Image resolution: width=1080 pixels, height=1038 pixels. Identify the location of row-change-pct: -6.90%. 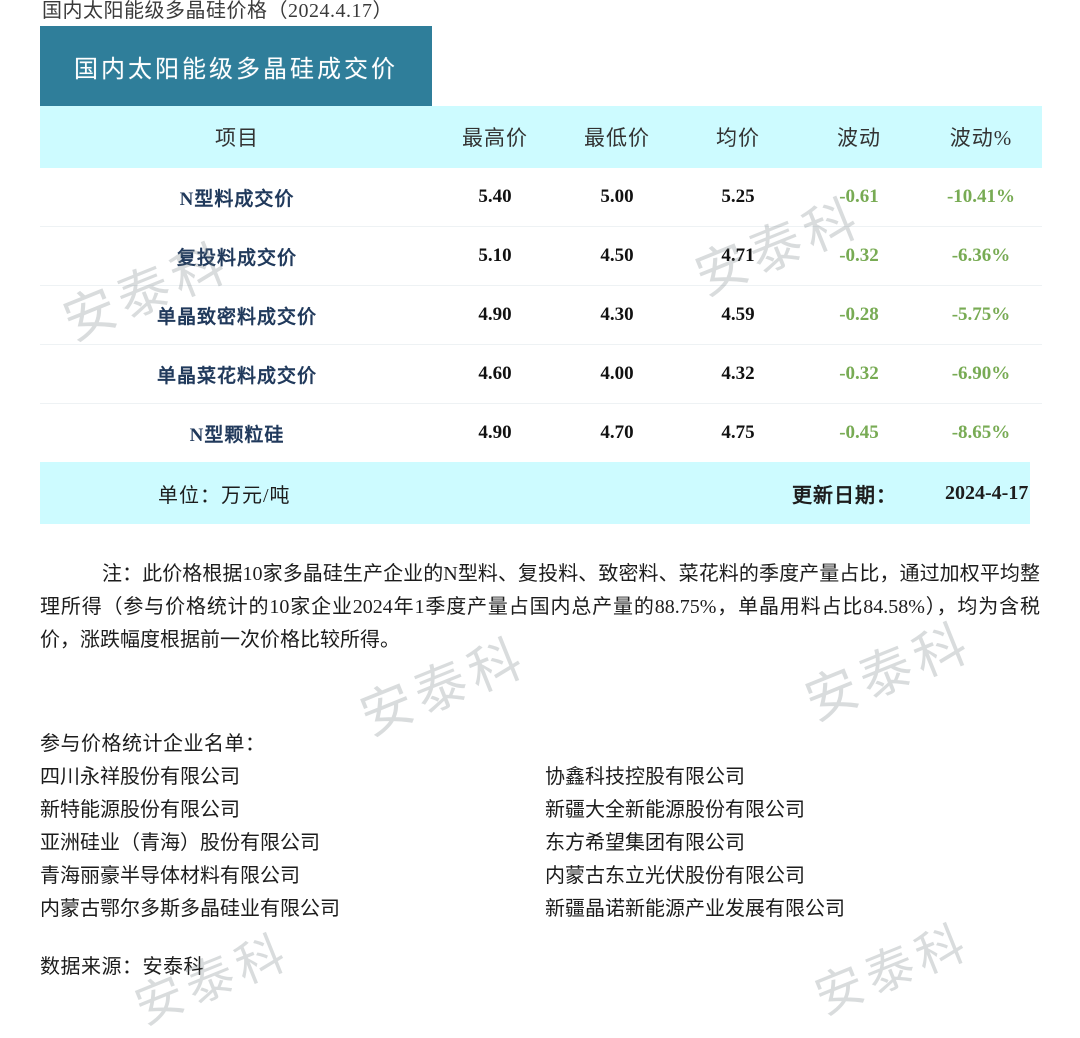
(981, 374).